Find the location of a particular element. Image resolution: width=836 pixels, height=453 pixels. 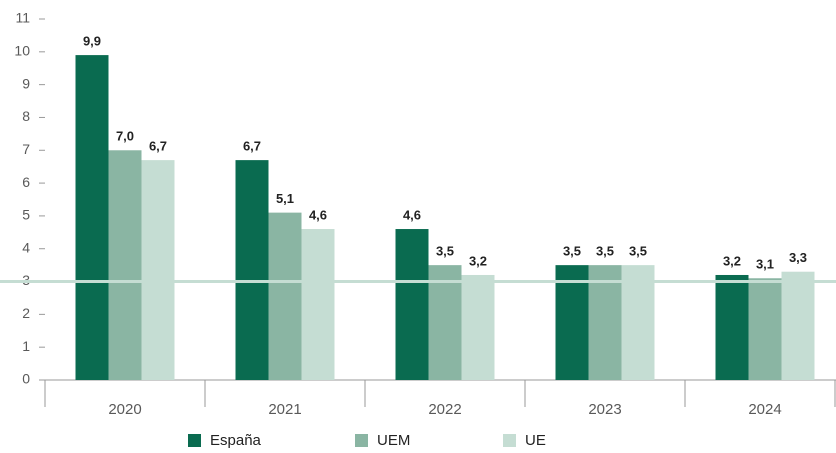

x-tick-label: 2024 is located at coordinates (764, 409).